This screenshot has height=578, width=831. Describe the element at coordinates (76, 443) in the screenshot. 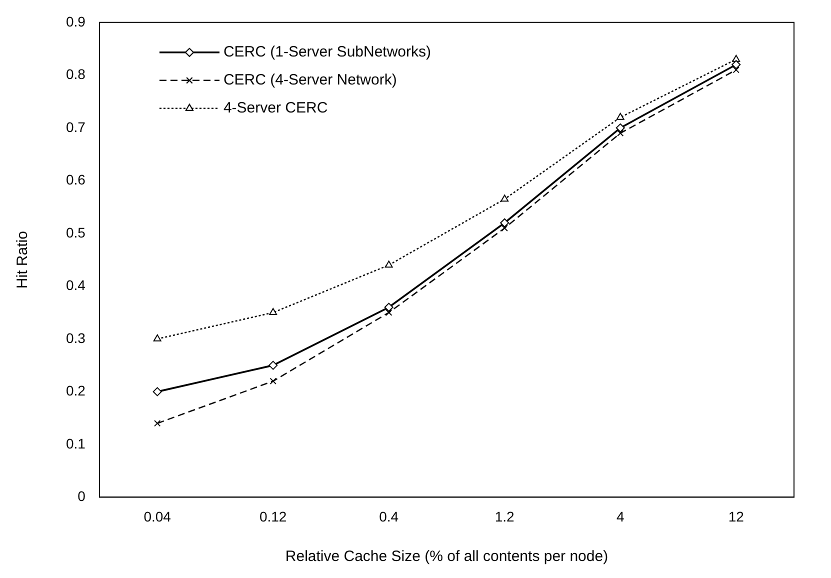

I see `y-tick-label: 0.1` at that location.